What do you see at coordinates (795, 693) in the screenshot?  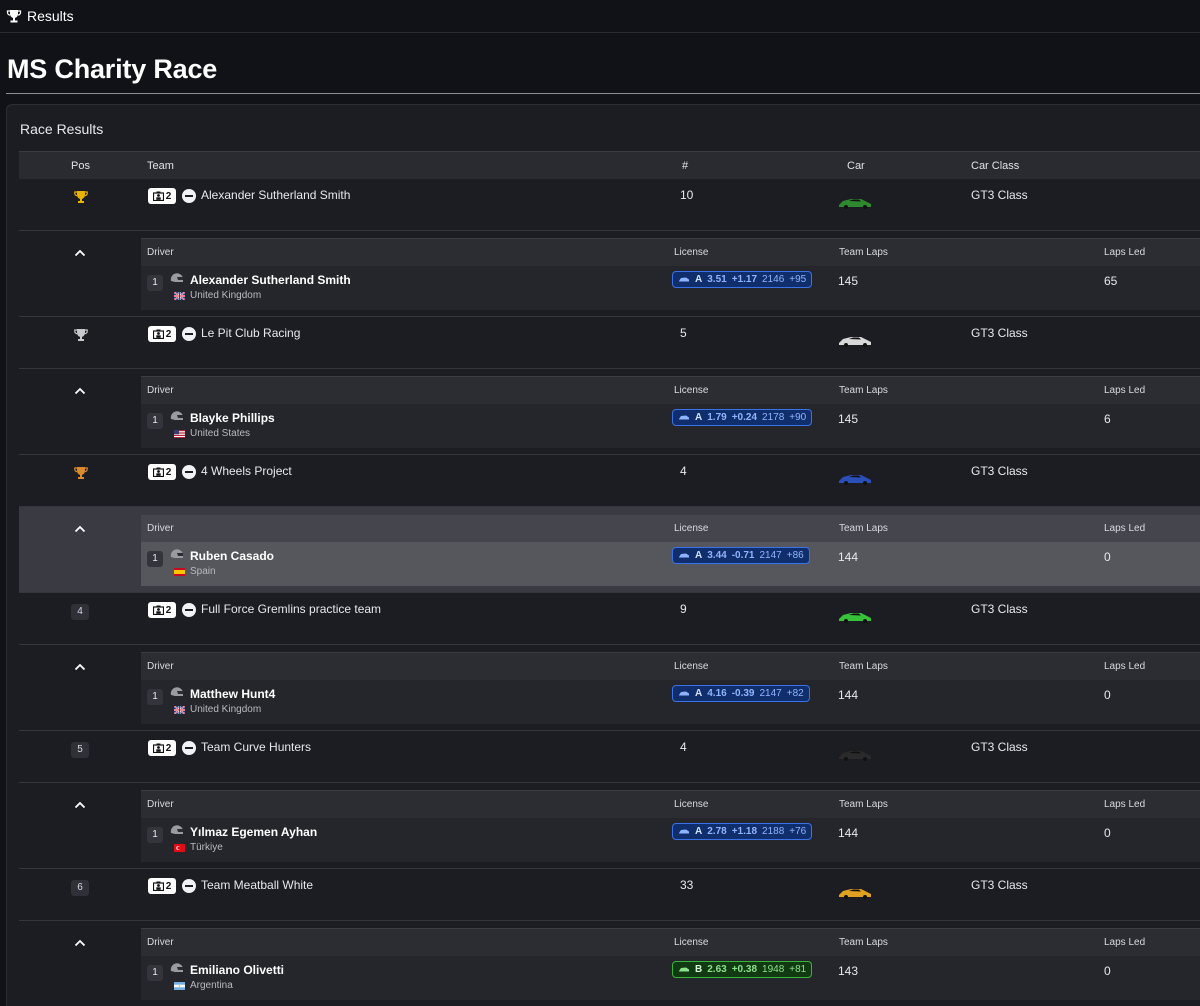 I see `irating-delta: +82` at bounding box center [795, 693].